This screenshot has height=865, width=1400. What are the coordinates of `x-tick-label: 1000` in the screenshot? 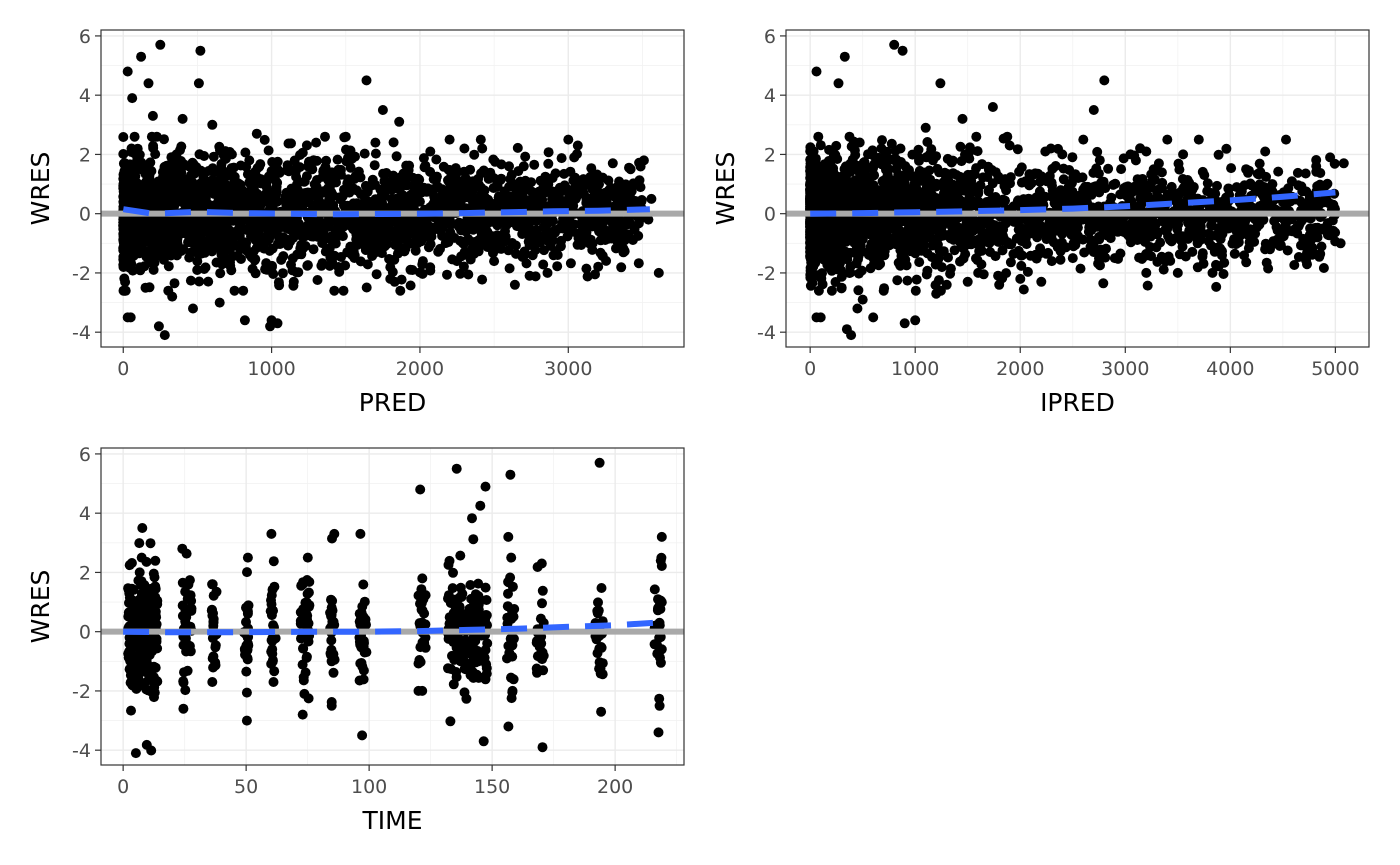 It's located at (271, 369).